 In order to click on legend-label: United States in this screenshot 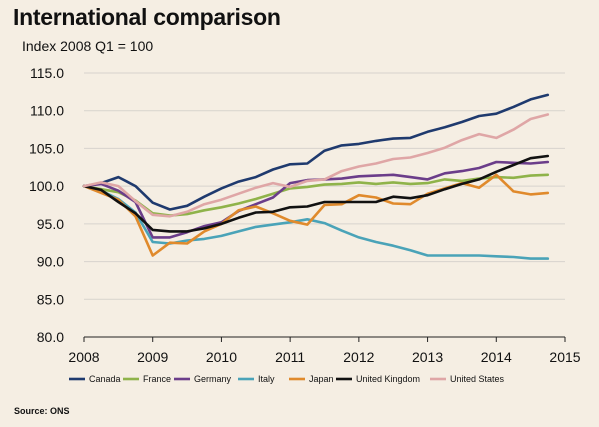, I will do `click(477, 379)`.